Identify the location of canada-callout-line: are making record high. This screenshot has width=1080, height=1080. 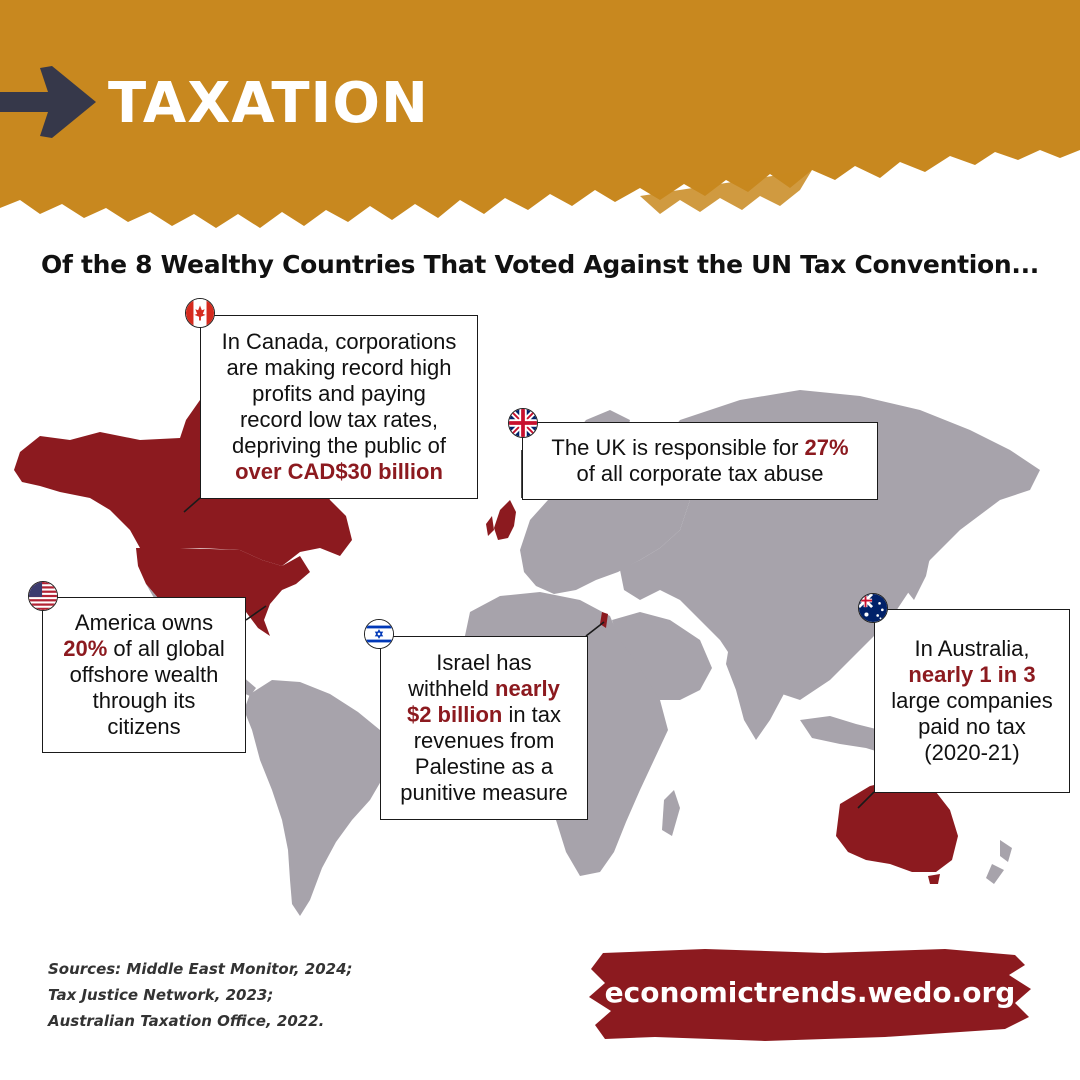
(339, 367).